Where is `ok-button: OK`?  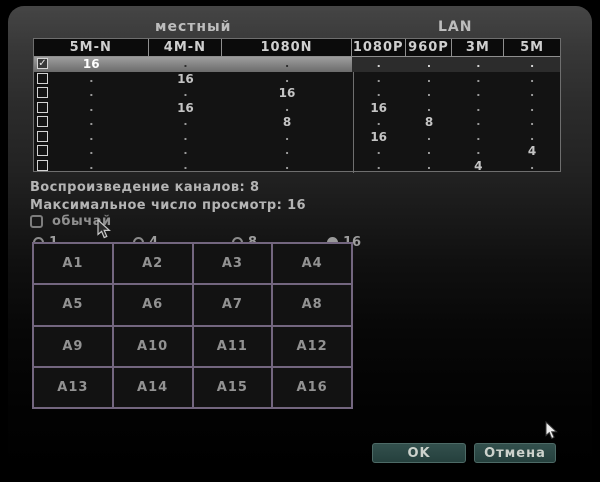
ok-button: OK is located at coordinates (419, 453).